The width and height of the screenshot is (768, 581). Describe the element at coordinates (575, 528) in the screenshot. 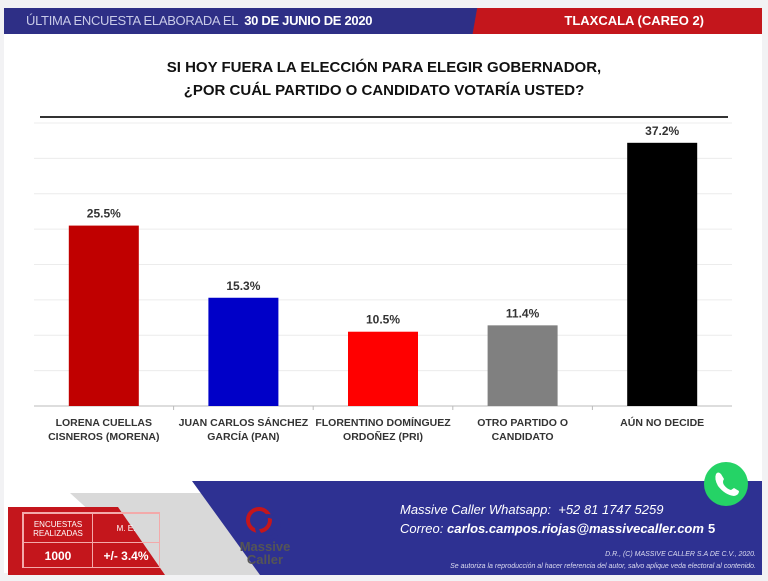

I see `email-link: carlos.campos.riojas@massivecaller.com` at that location.